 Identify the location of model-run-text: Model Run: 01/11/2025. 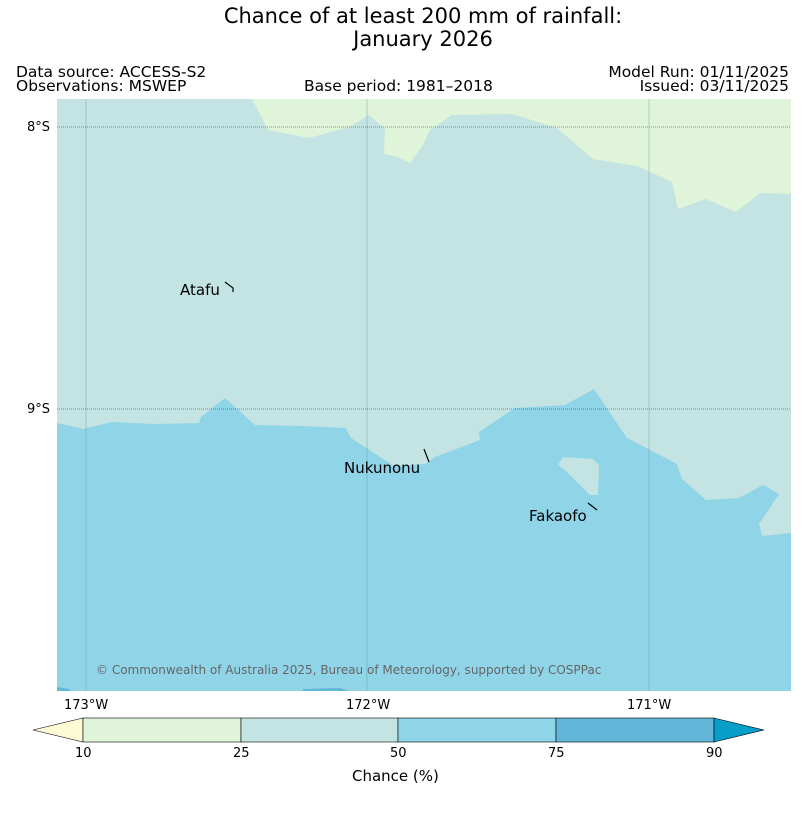
(698, 72).